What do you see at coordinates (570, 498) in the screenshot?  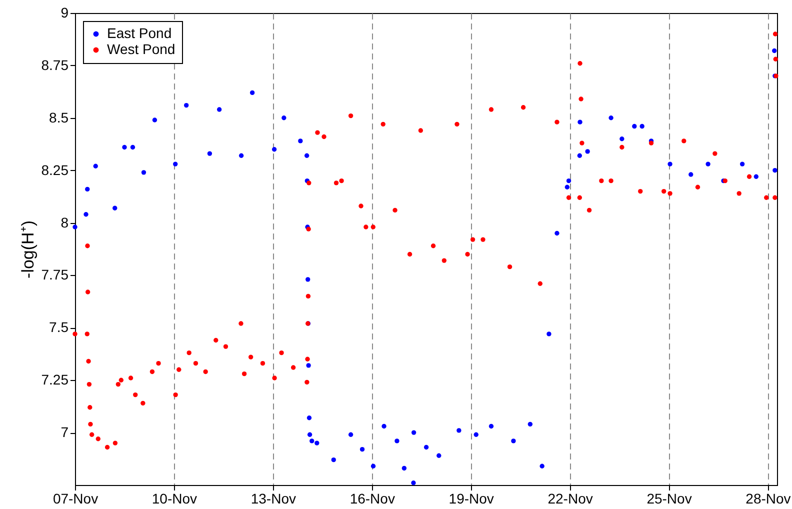 I see `x-tick-label: 22-Nov` at bounding box center [570, 498].